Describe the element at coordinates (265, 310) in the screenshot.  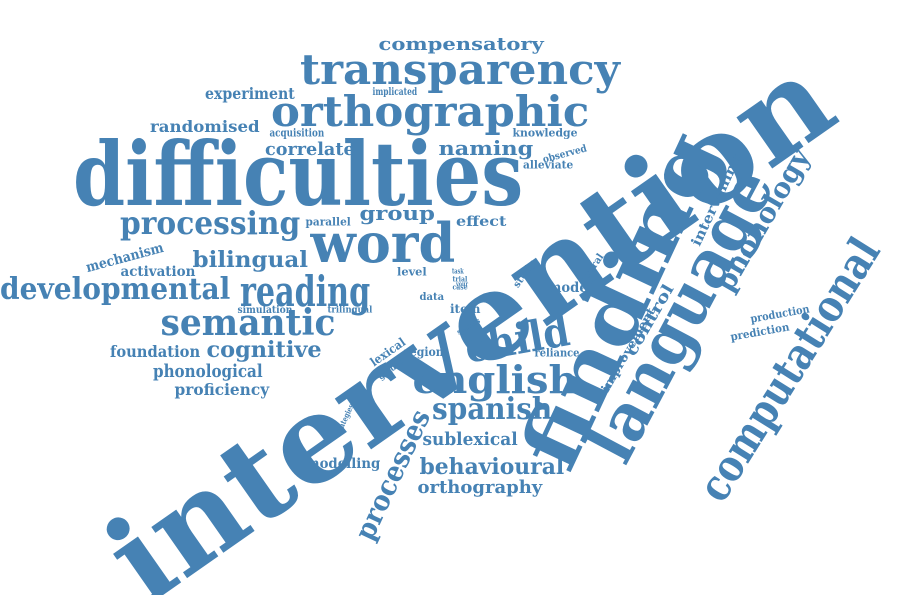
I see `cloud-word-simulation: simulation` at that location.